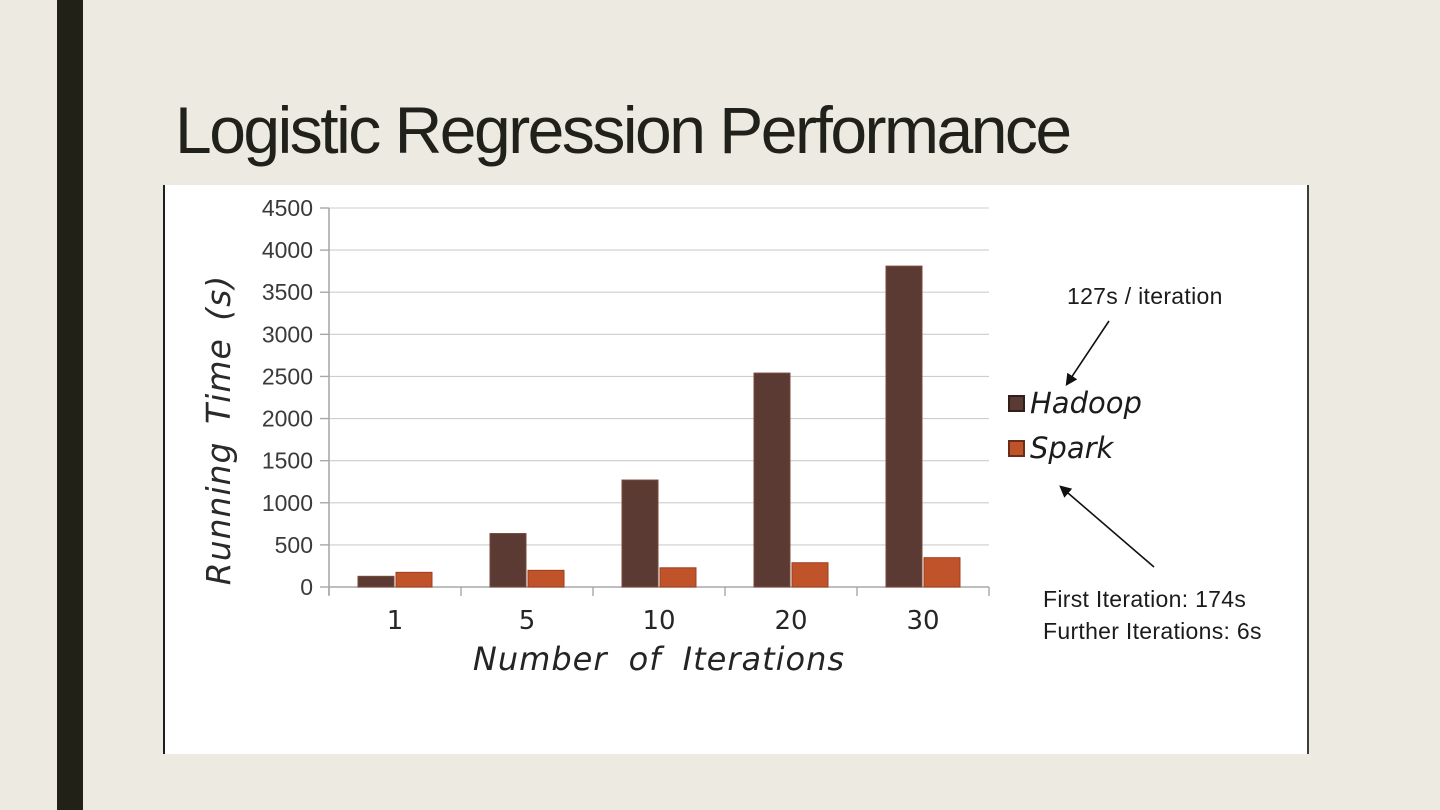  I want to click on x-tick-label: 1, so click(395, 621).